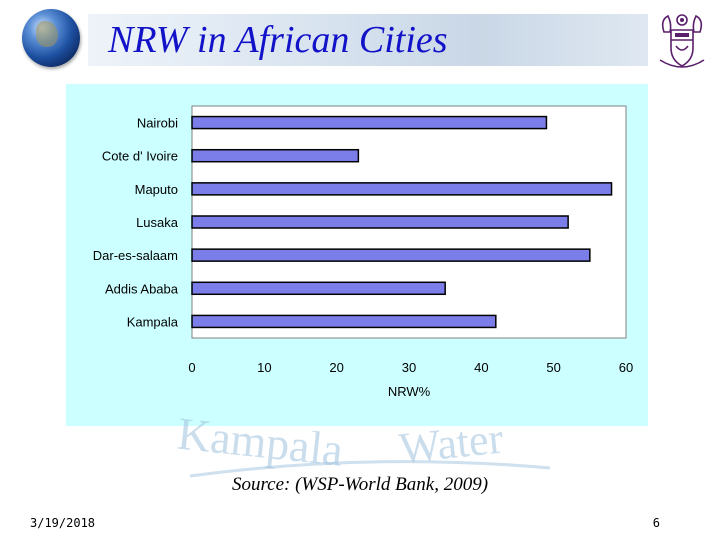 This screenshot has width=720, height=540. Describe the element at coordinates (140, 156) in the screenshot. I see `category-label: Cote d' Ivoire` at that location.